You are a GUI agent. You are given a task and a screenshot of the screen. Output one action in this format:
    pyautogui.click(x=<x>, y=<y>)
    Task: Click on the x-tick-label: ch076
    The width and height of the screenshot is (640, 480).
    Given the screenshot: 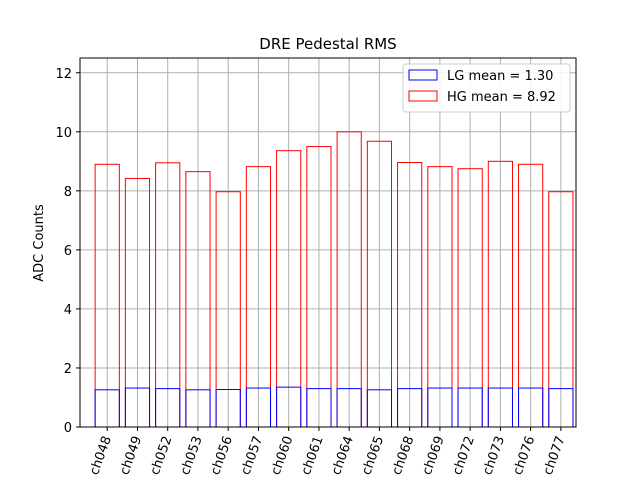 What is the action you would take?
    pyautogui.click(x=525, y=455)
    